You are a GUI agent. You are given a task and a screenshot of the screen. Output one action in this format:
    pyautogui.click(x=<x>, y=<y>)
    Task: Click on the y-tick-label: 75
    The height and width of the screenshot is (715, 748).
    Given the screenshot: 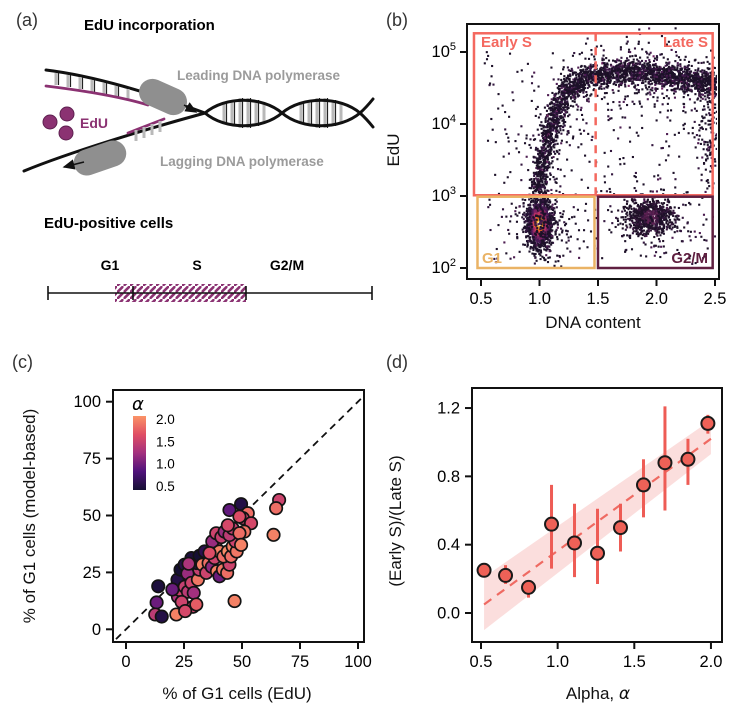 What is the action you would take?
    pyautogui.click(x=92, y=459)
    